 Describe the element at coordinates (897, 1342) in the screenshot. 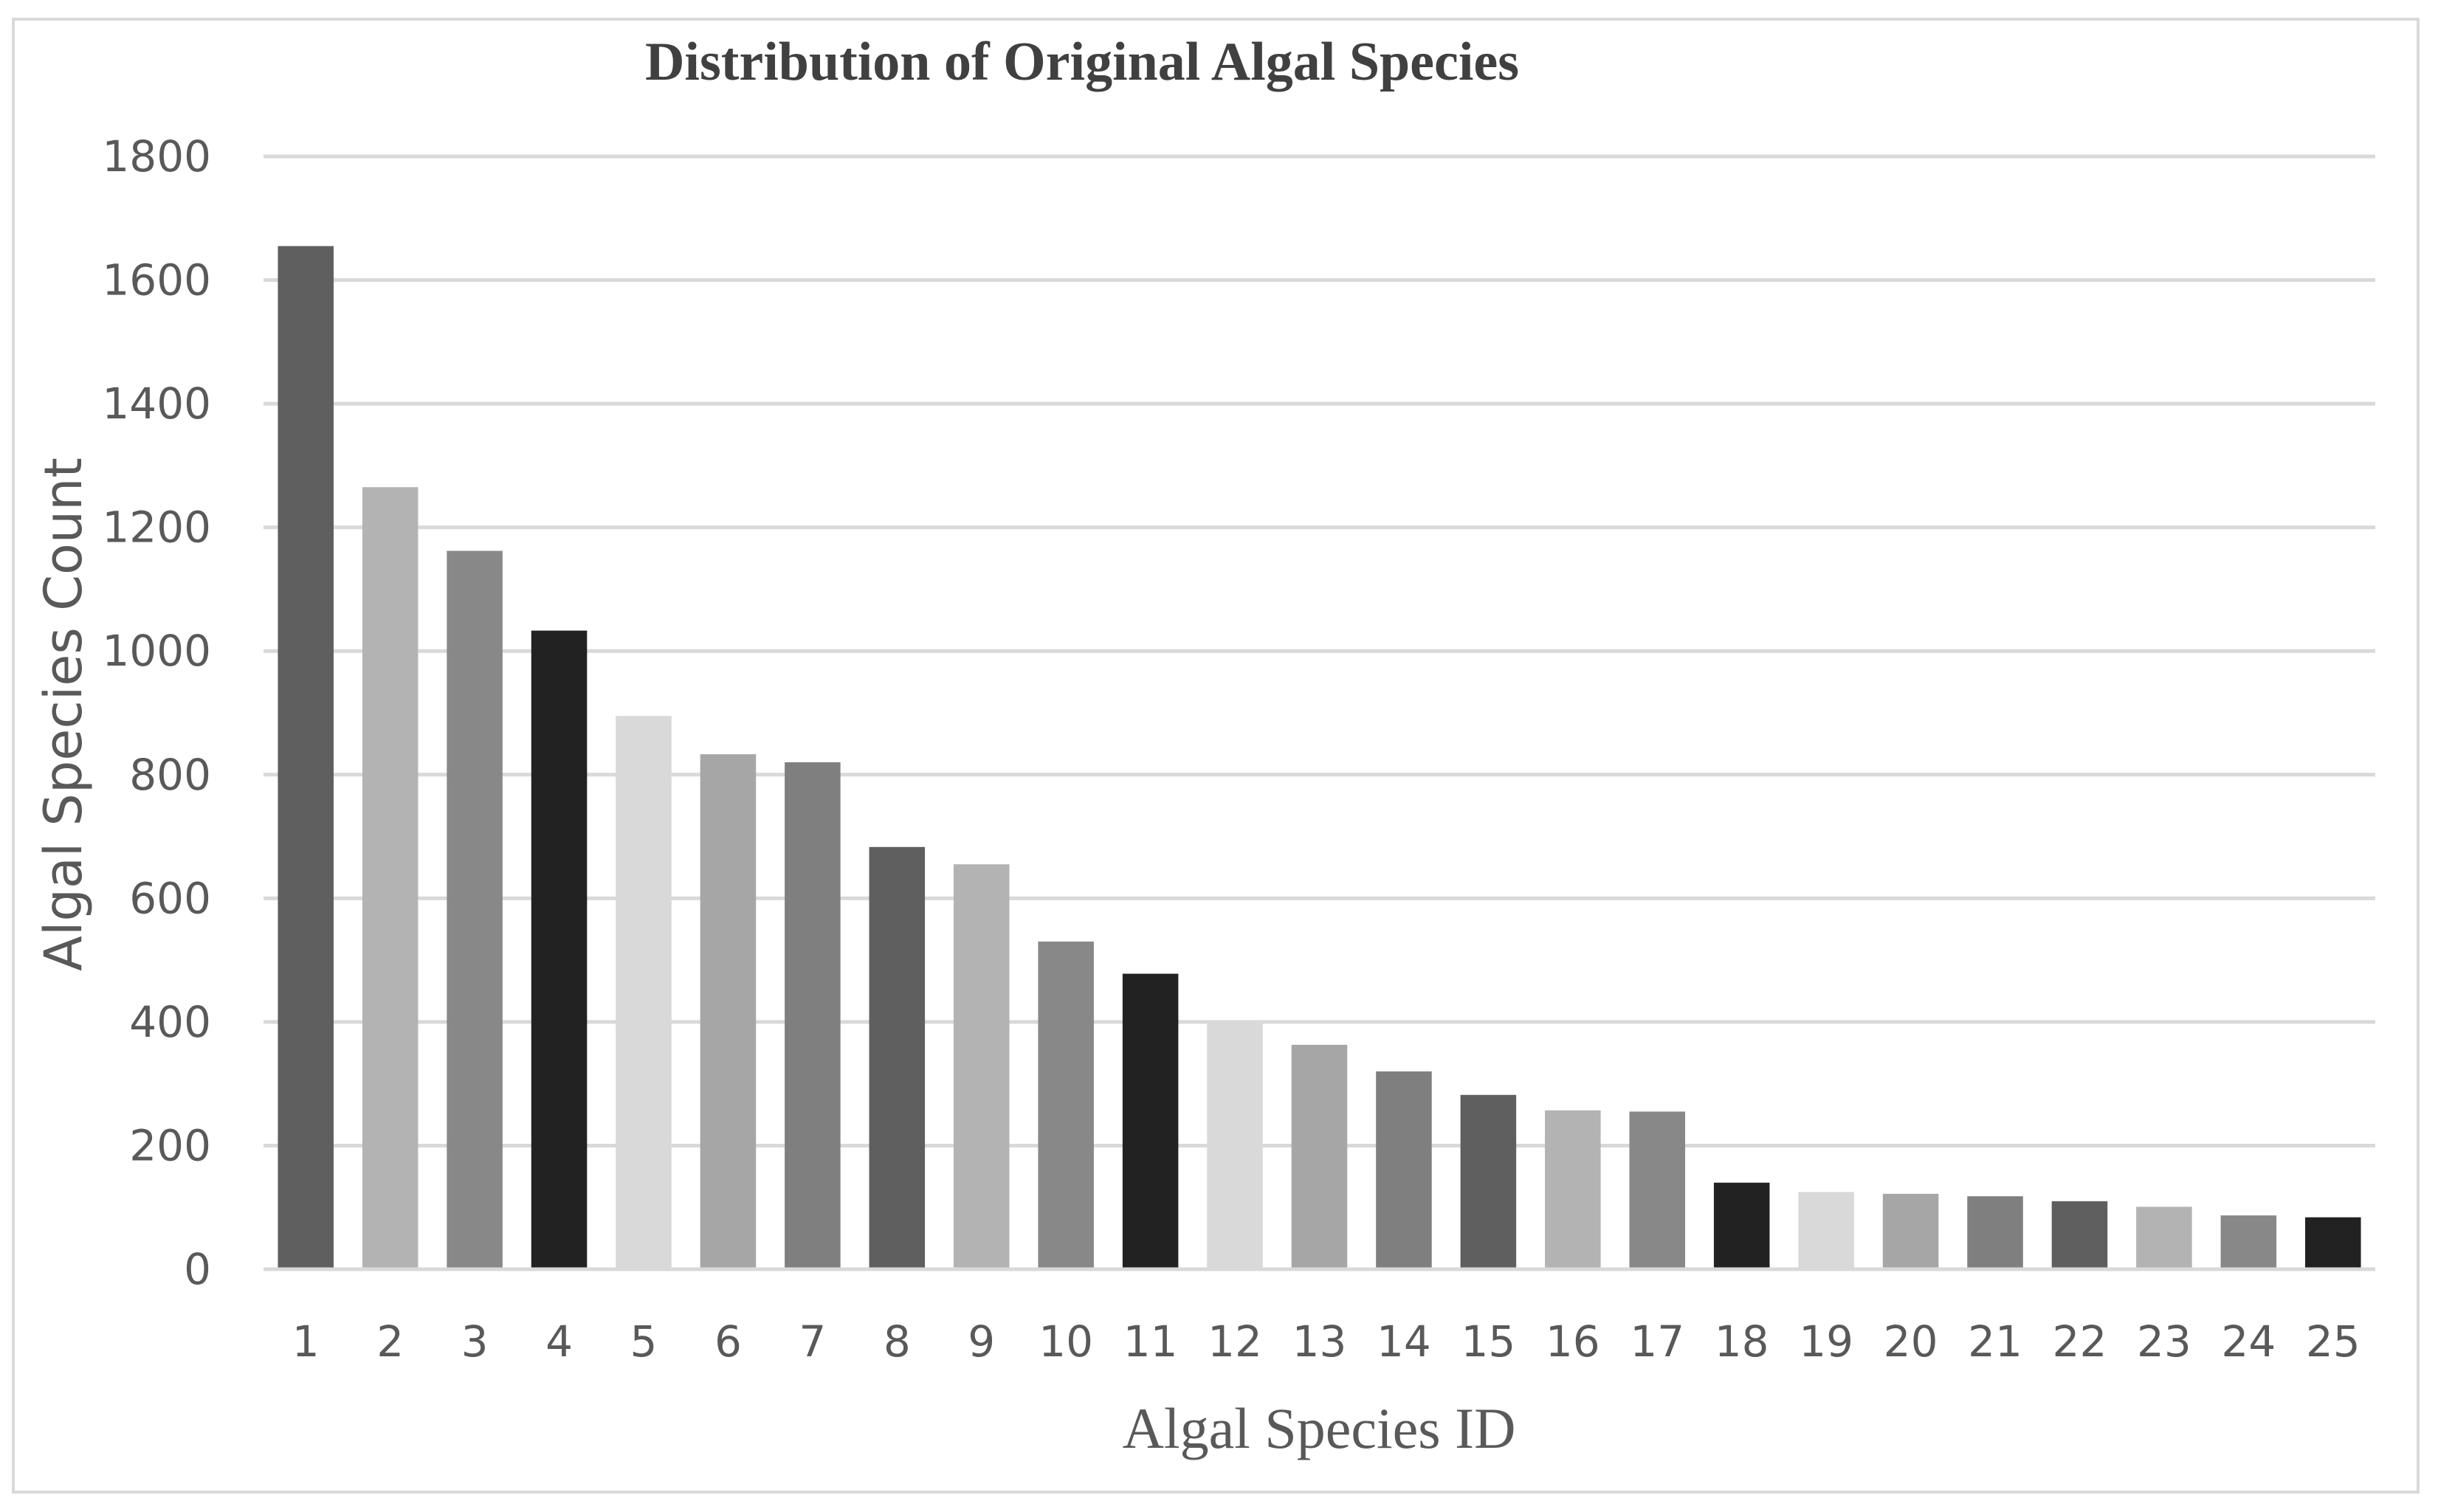

I see `x-tick-label: 8` at that location.